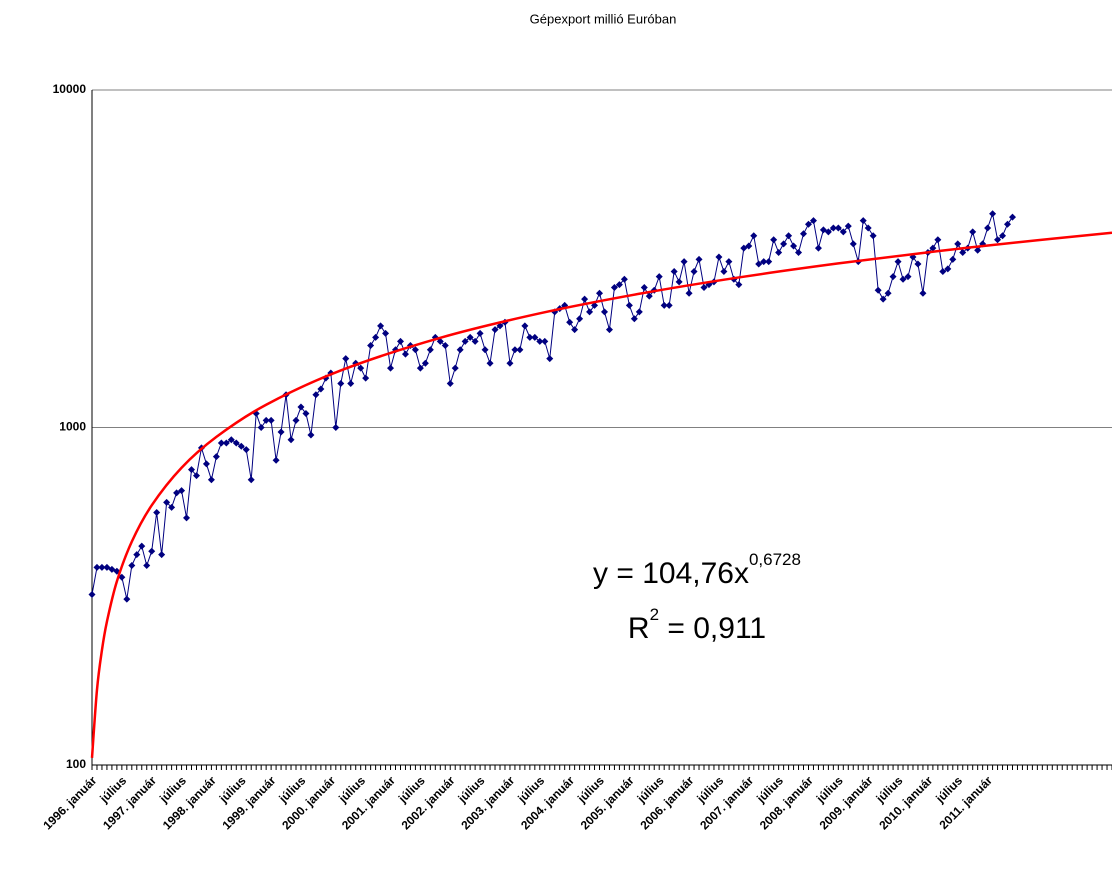  I want to click on r-squared: R2 = 0,911, so click(697, 624).